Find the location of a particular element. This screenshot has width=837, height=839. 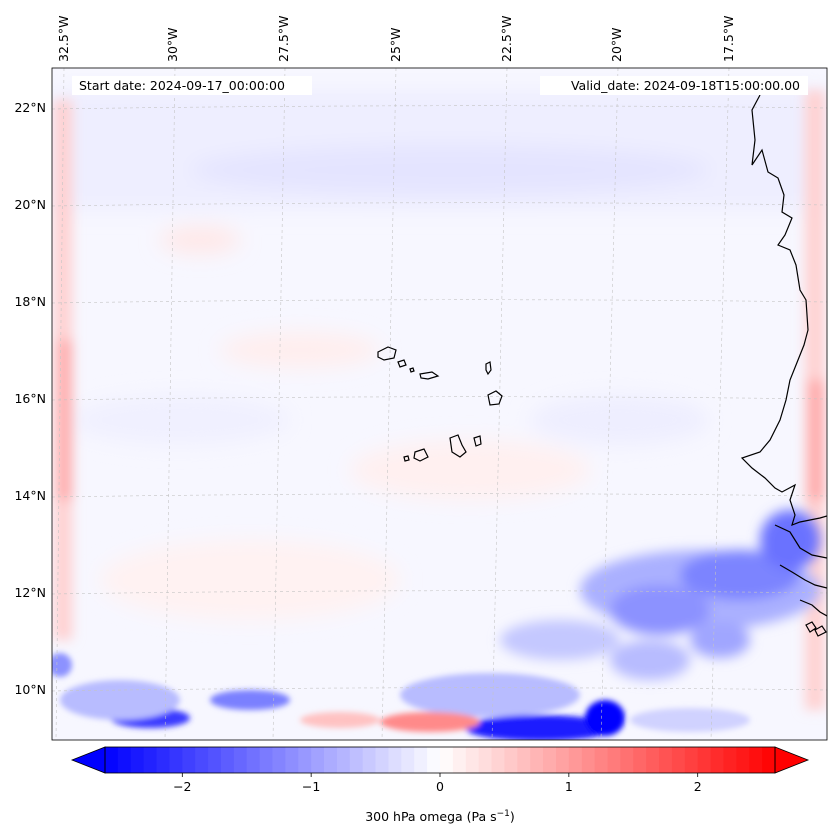

lat-label-20n: 20°N is located at coordinates (30, 204).